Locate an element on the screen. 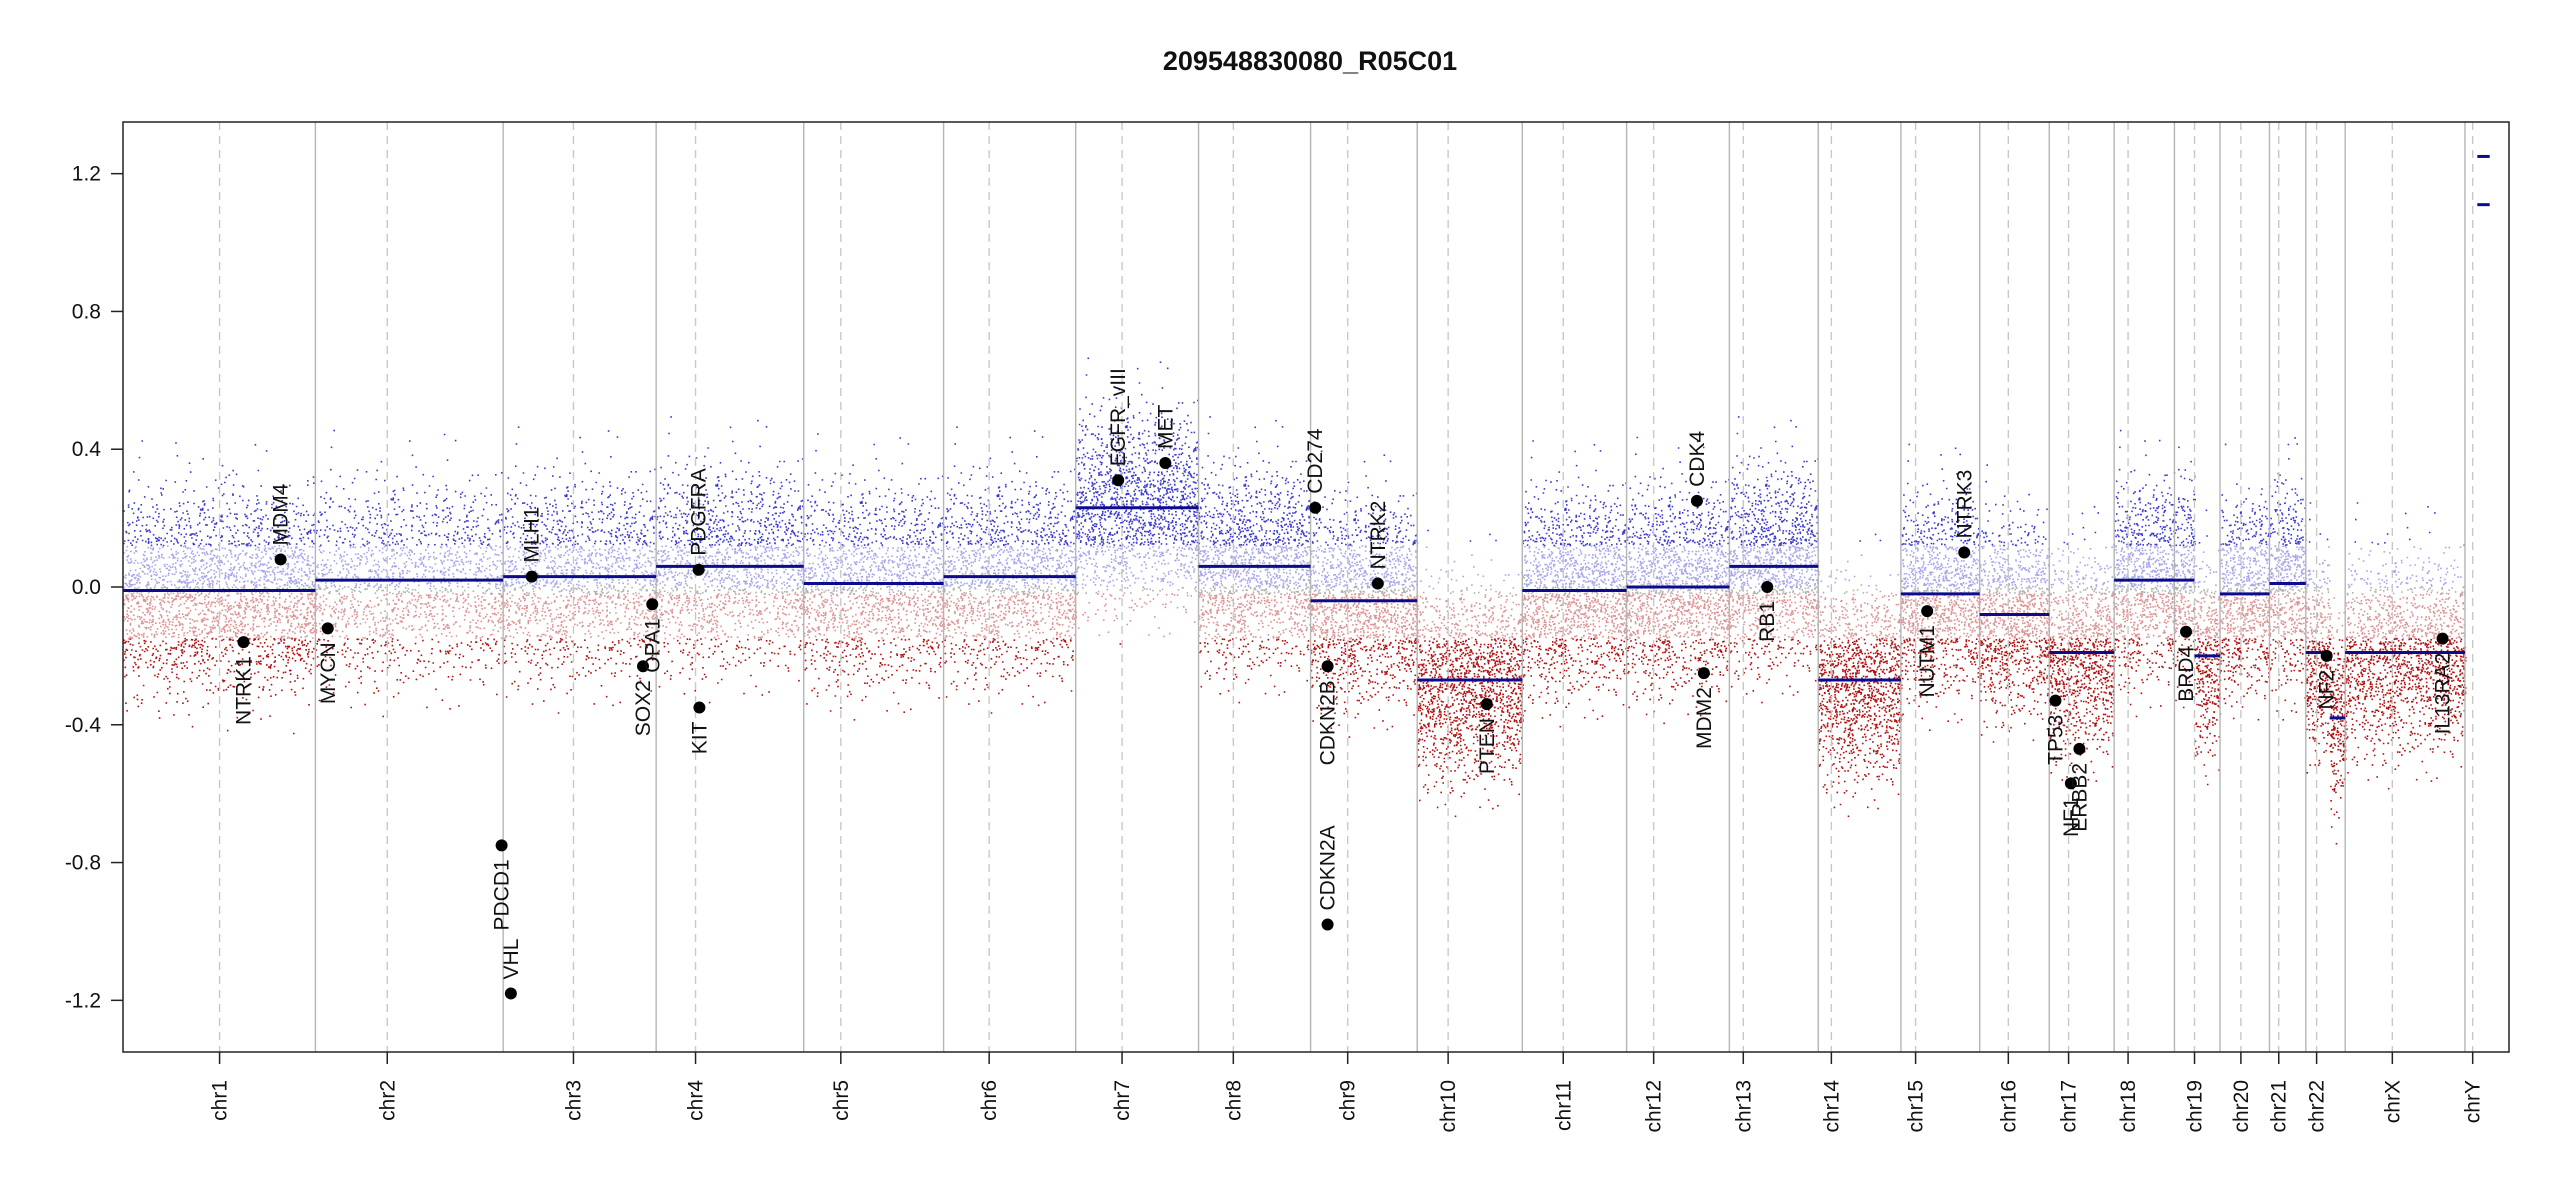 This screenshot has width=2550, height=1200. gene-point-cdkn2a is located at coordinates (1327, 924).